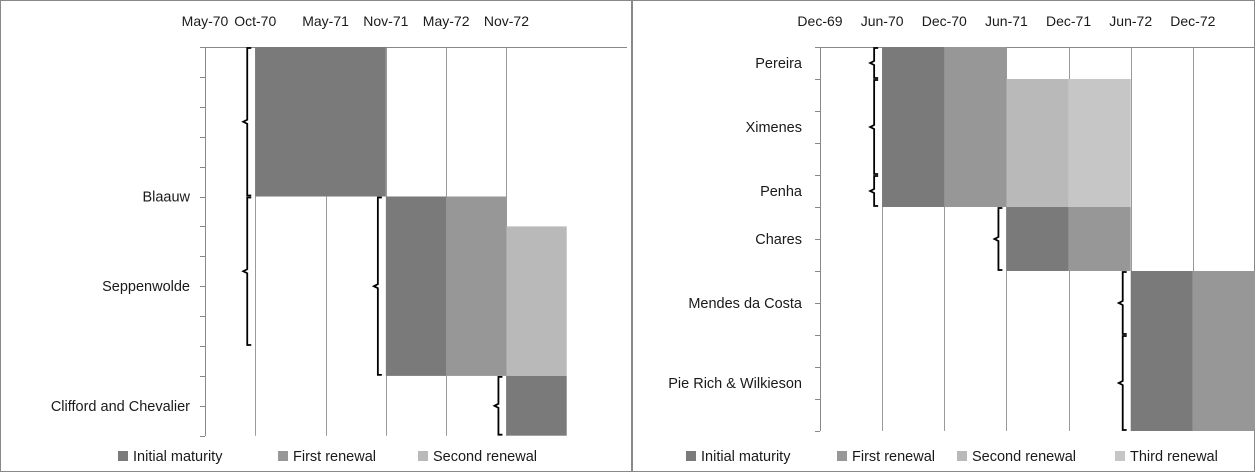 The width and height of the screenshot is (1255, 472). Describe the element at coordinates (506, 21) in the screenshot. I see `chart-1-x-tick-label: Nov-72` at that location.